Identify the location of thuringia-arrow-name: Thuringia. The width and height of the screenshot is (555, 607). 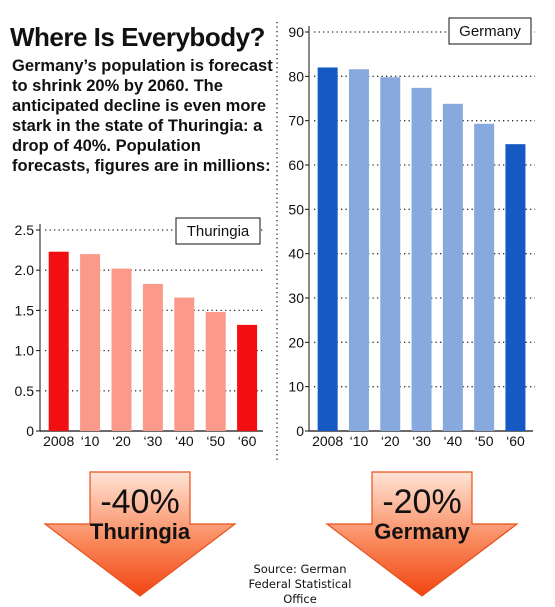
(140, 531).